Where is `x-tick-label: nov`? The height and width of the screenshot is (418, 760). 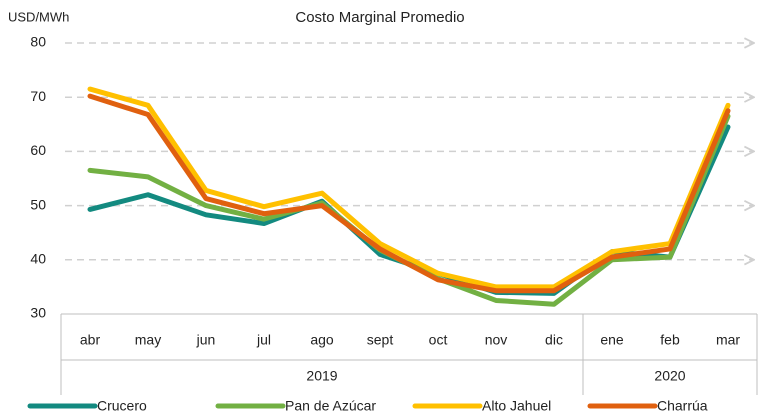 x-tick-label: nov is located at coordinates (496, 340).